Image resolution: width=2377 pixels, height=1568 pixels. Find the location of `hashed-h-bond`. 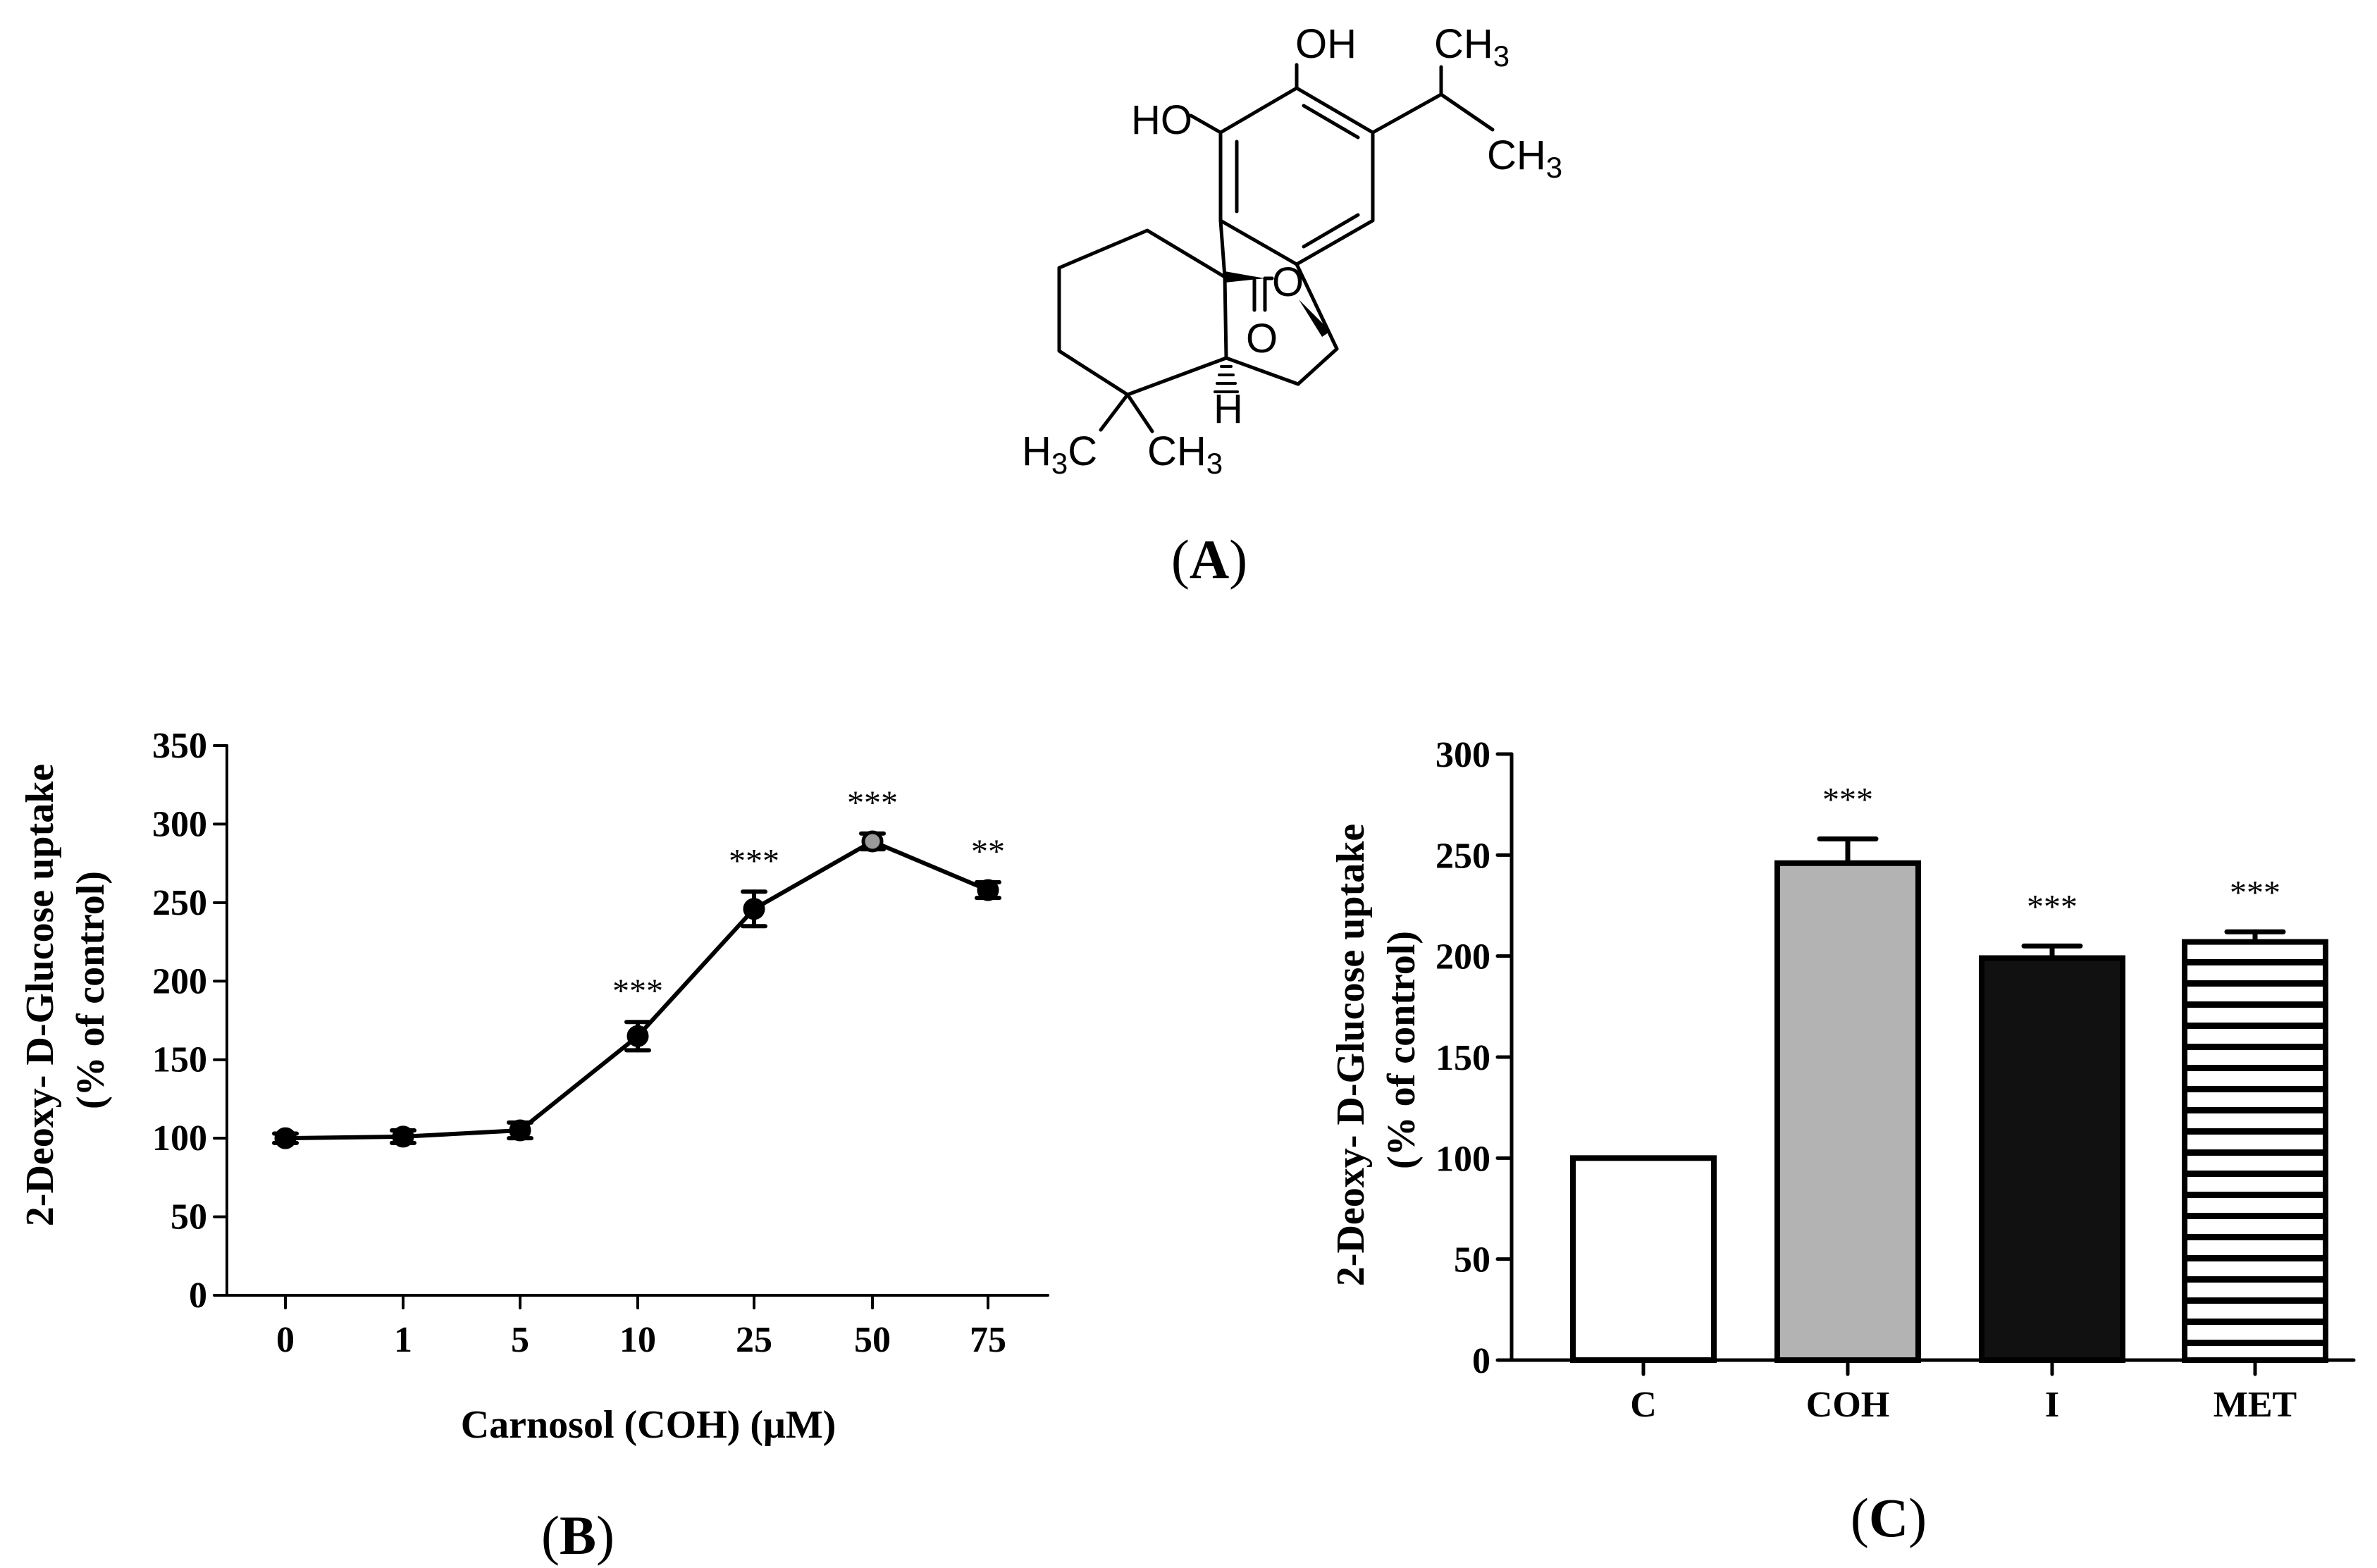

hashed-h-bond is located at coordinates (1226, 379).